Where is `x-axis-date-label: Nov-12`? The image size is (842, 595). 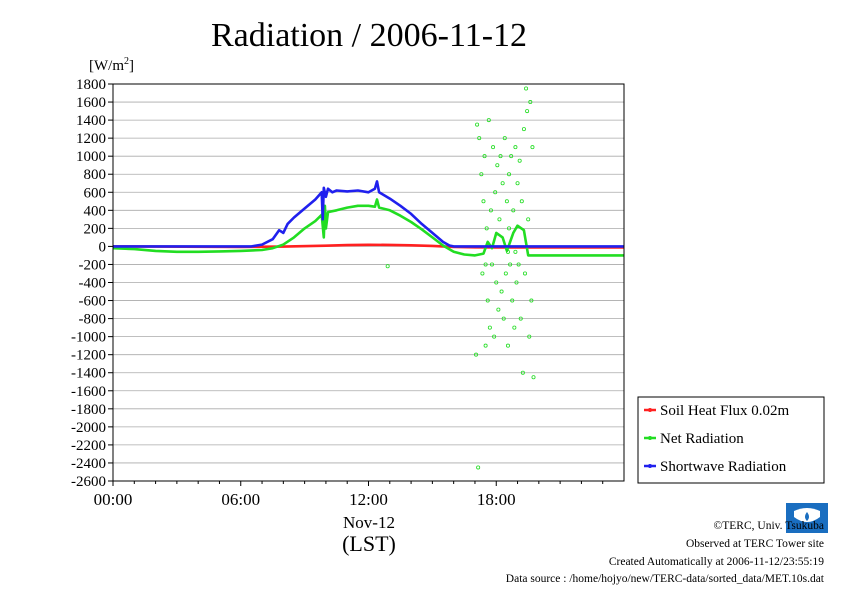
x-axis-date-label: Nov-12 is located at coordinates (369, 522).